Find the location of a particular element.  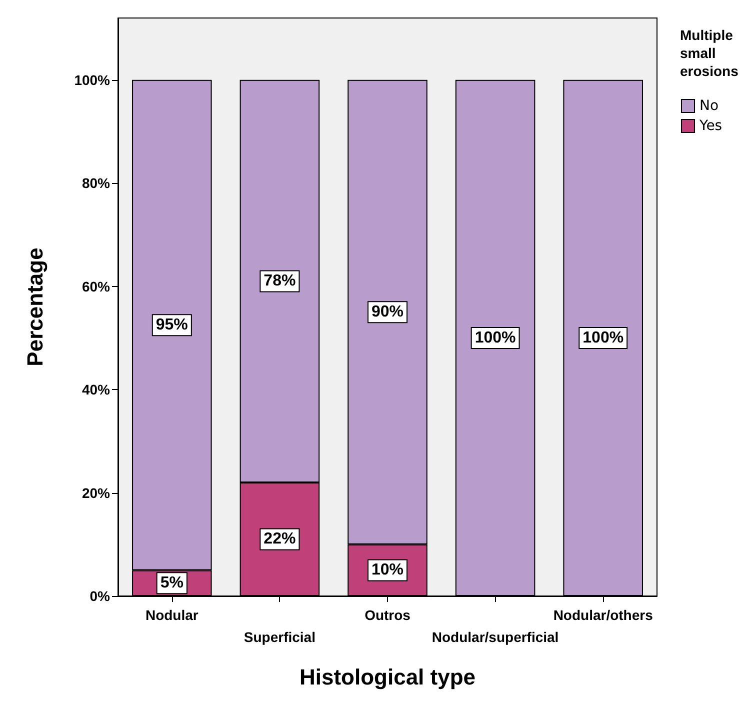

x-tick-label: Nodular/others is located at coordinates (603, 615).